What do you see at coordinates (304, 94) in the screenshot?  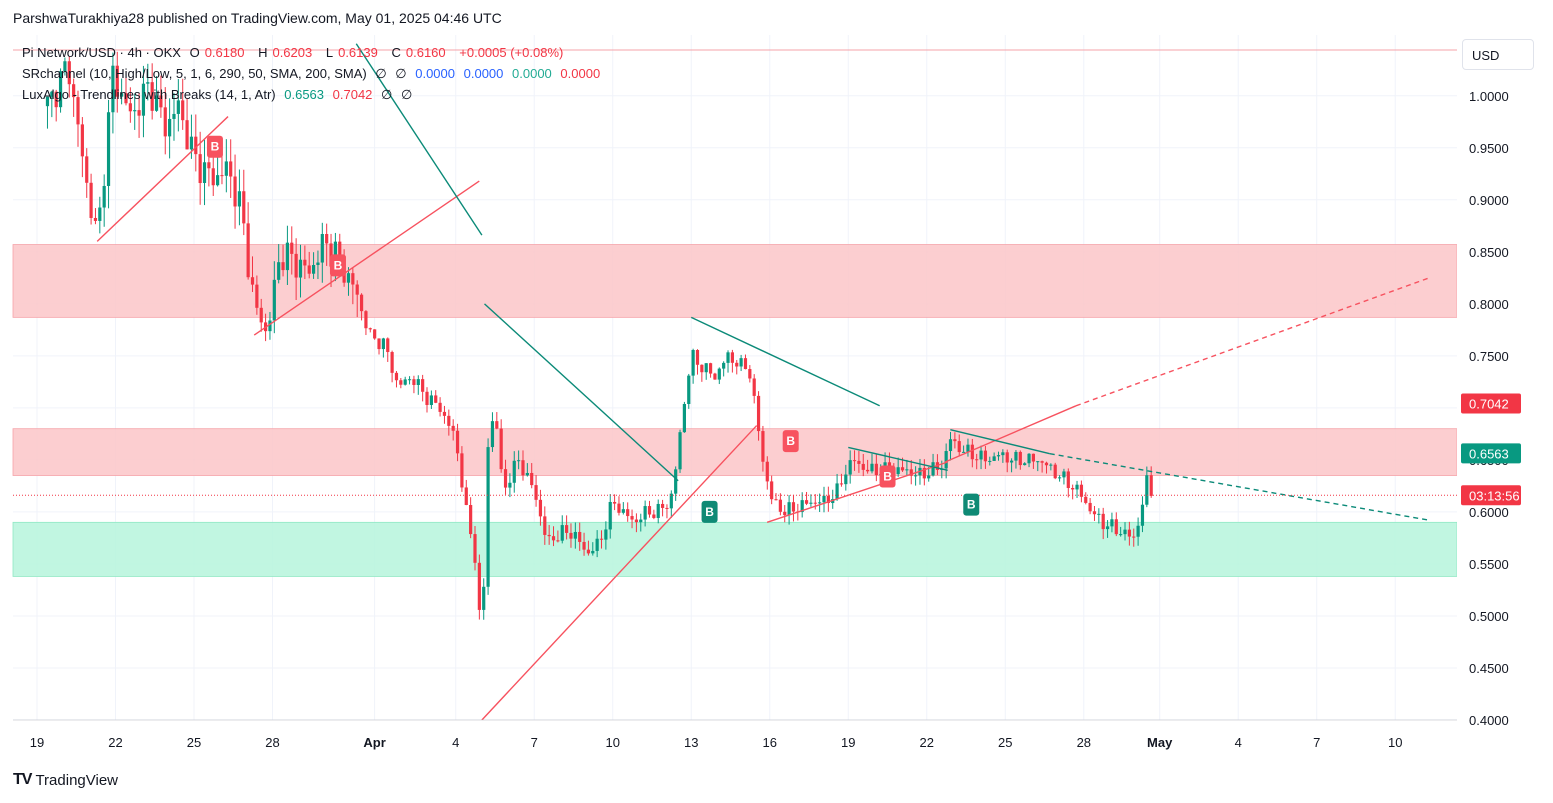 I see `luxalgo-value-1: 0.6563` at bounding box center [304, 94].